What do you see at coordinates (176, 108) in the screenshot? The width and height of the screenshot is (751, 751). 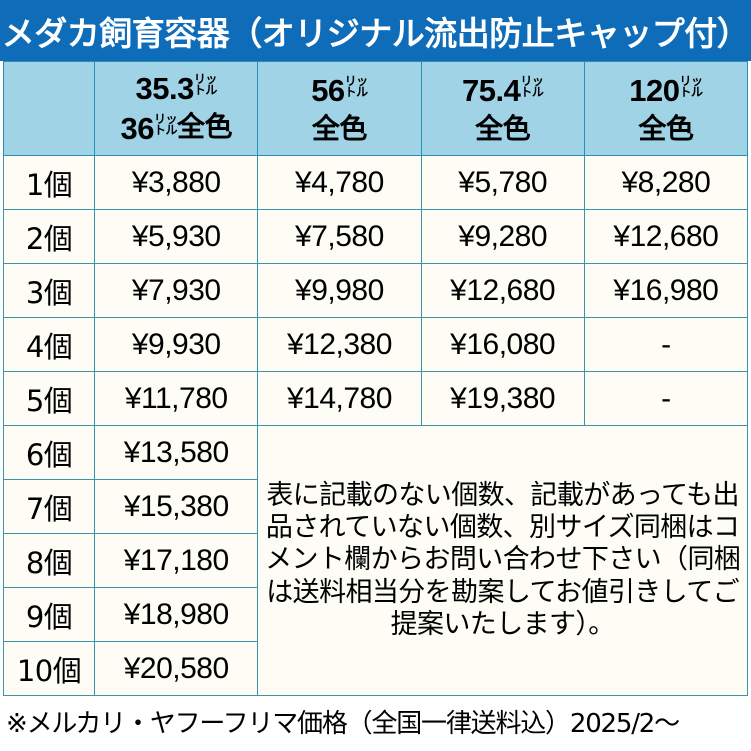 I see `header-col-35-3: 35.3 リッ トル 36 リッ トル 全色` at bounding box center [176, 108].